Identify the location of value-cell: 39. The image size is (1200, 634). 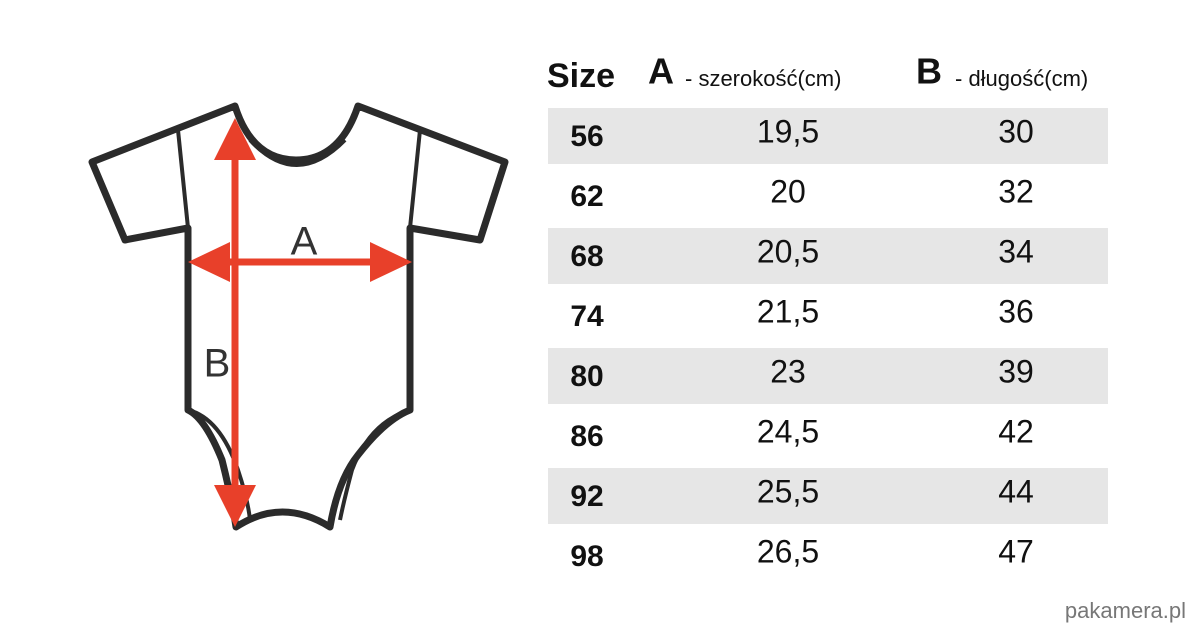
(1016, 371).